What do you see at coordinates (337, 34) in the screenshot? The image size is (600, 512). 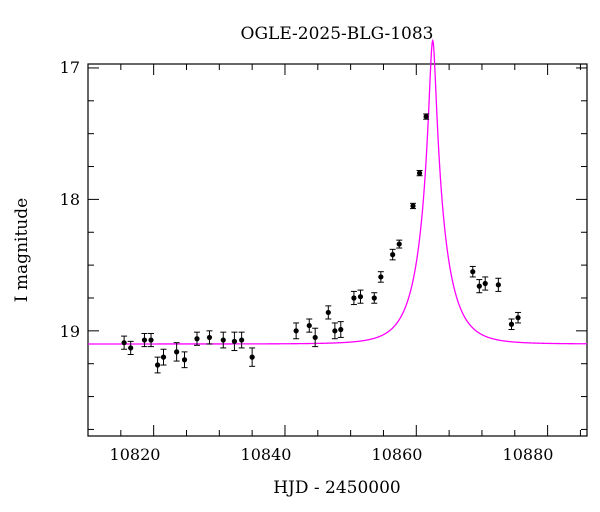 I see `chart-title: OGLE-2025-BLG-1083` at bounding box center [337, 34].